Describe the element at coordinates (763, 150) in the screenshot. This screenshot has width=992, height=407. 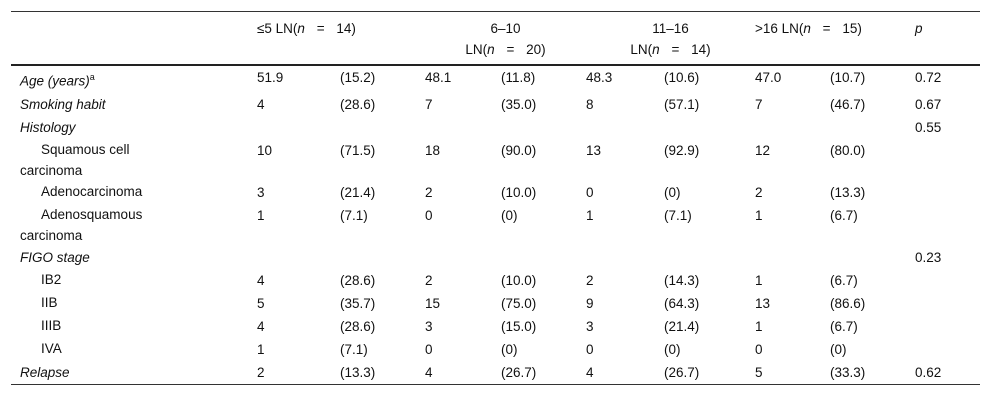
I see `row-value: 12` at that location.